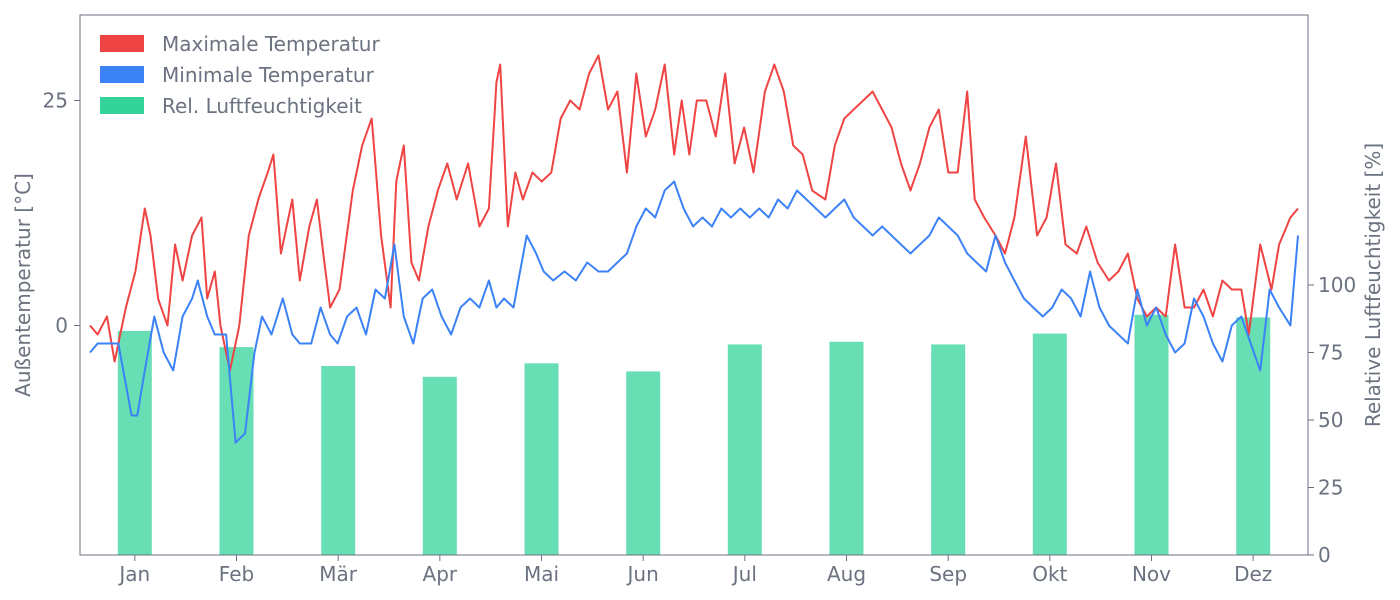  What do you see at coordinates (271, 44) in the screenshot?
I see `legend-label-tmax: Maximale Temperatur` at bounding box center [271, 44].